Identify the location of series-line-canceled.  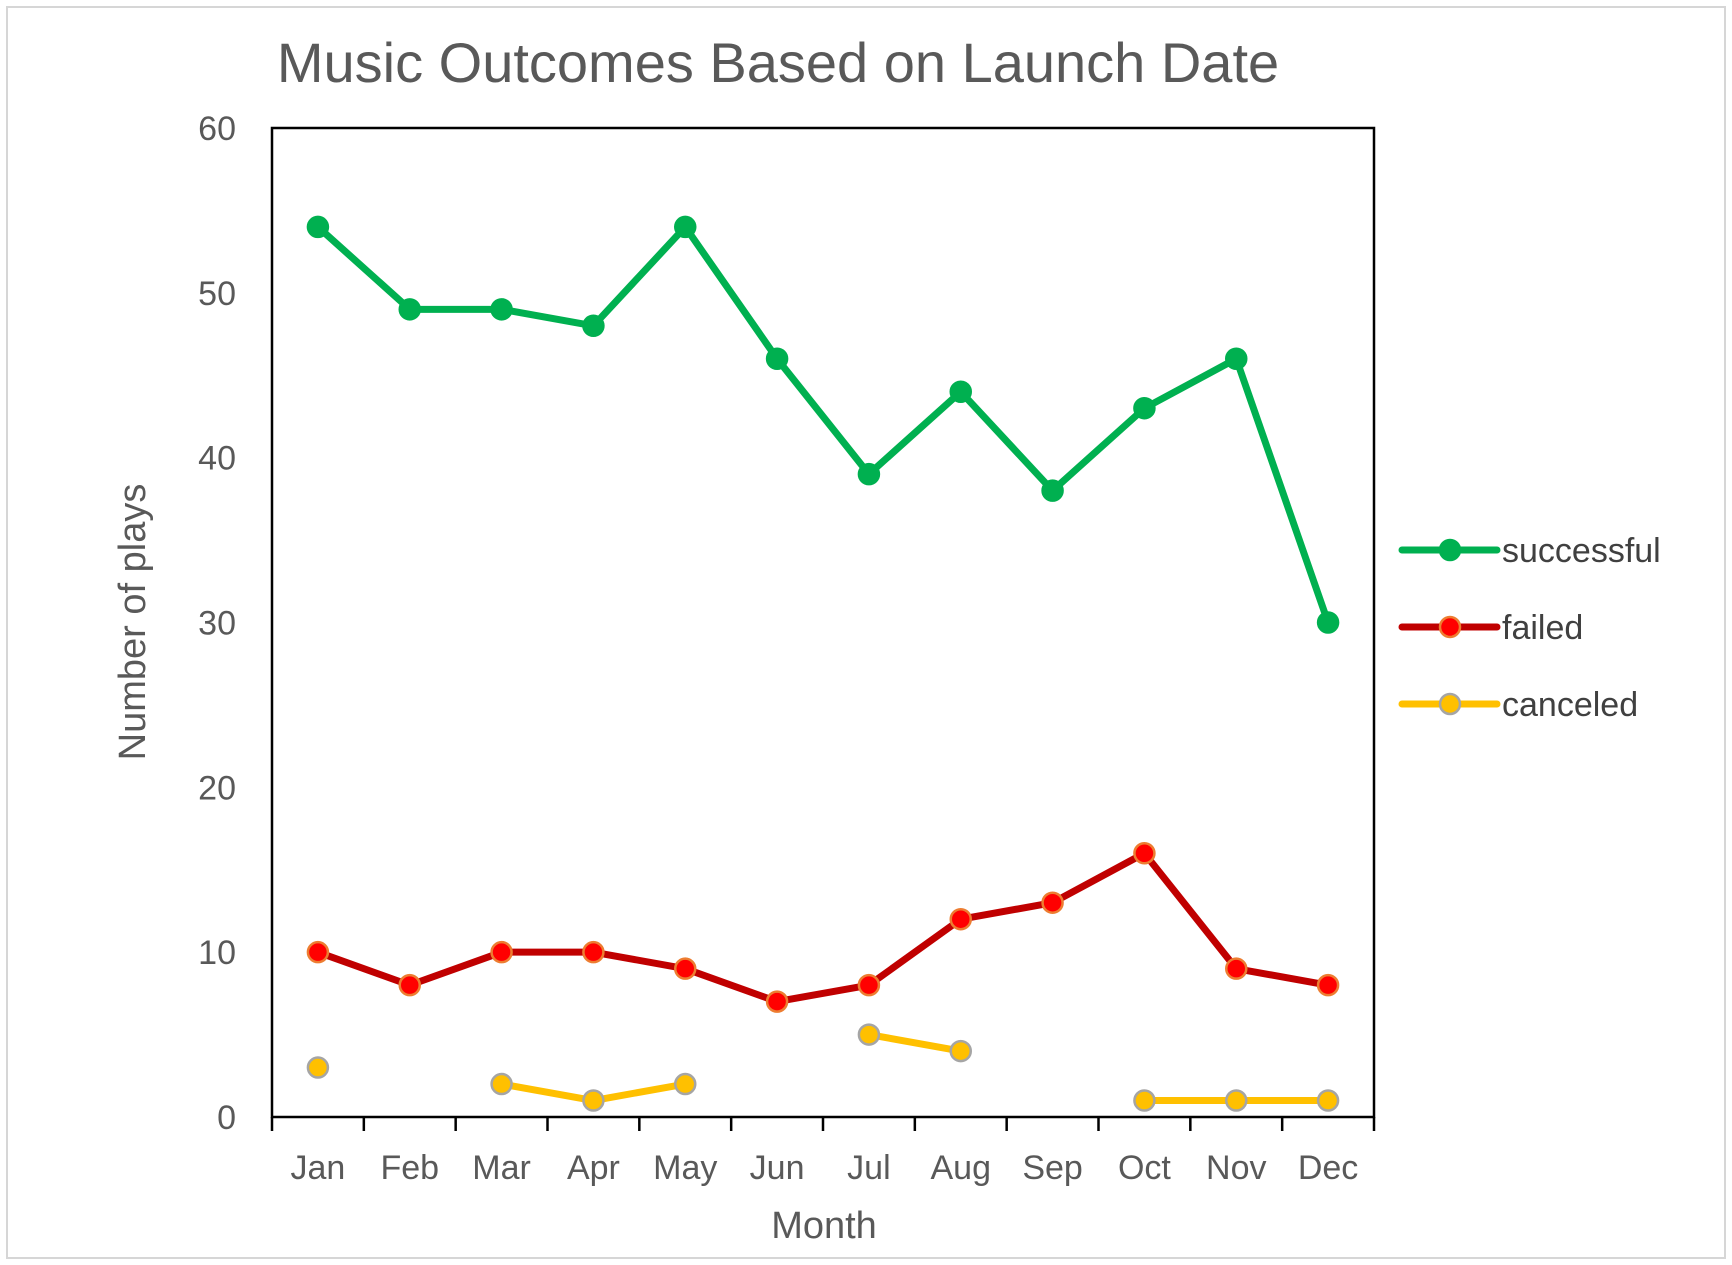
(915, 1043).